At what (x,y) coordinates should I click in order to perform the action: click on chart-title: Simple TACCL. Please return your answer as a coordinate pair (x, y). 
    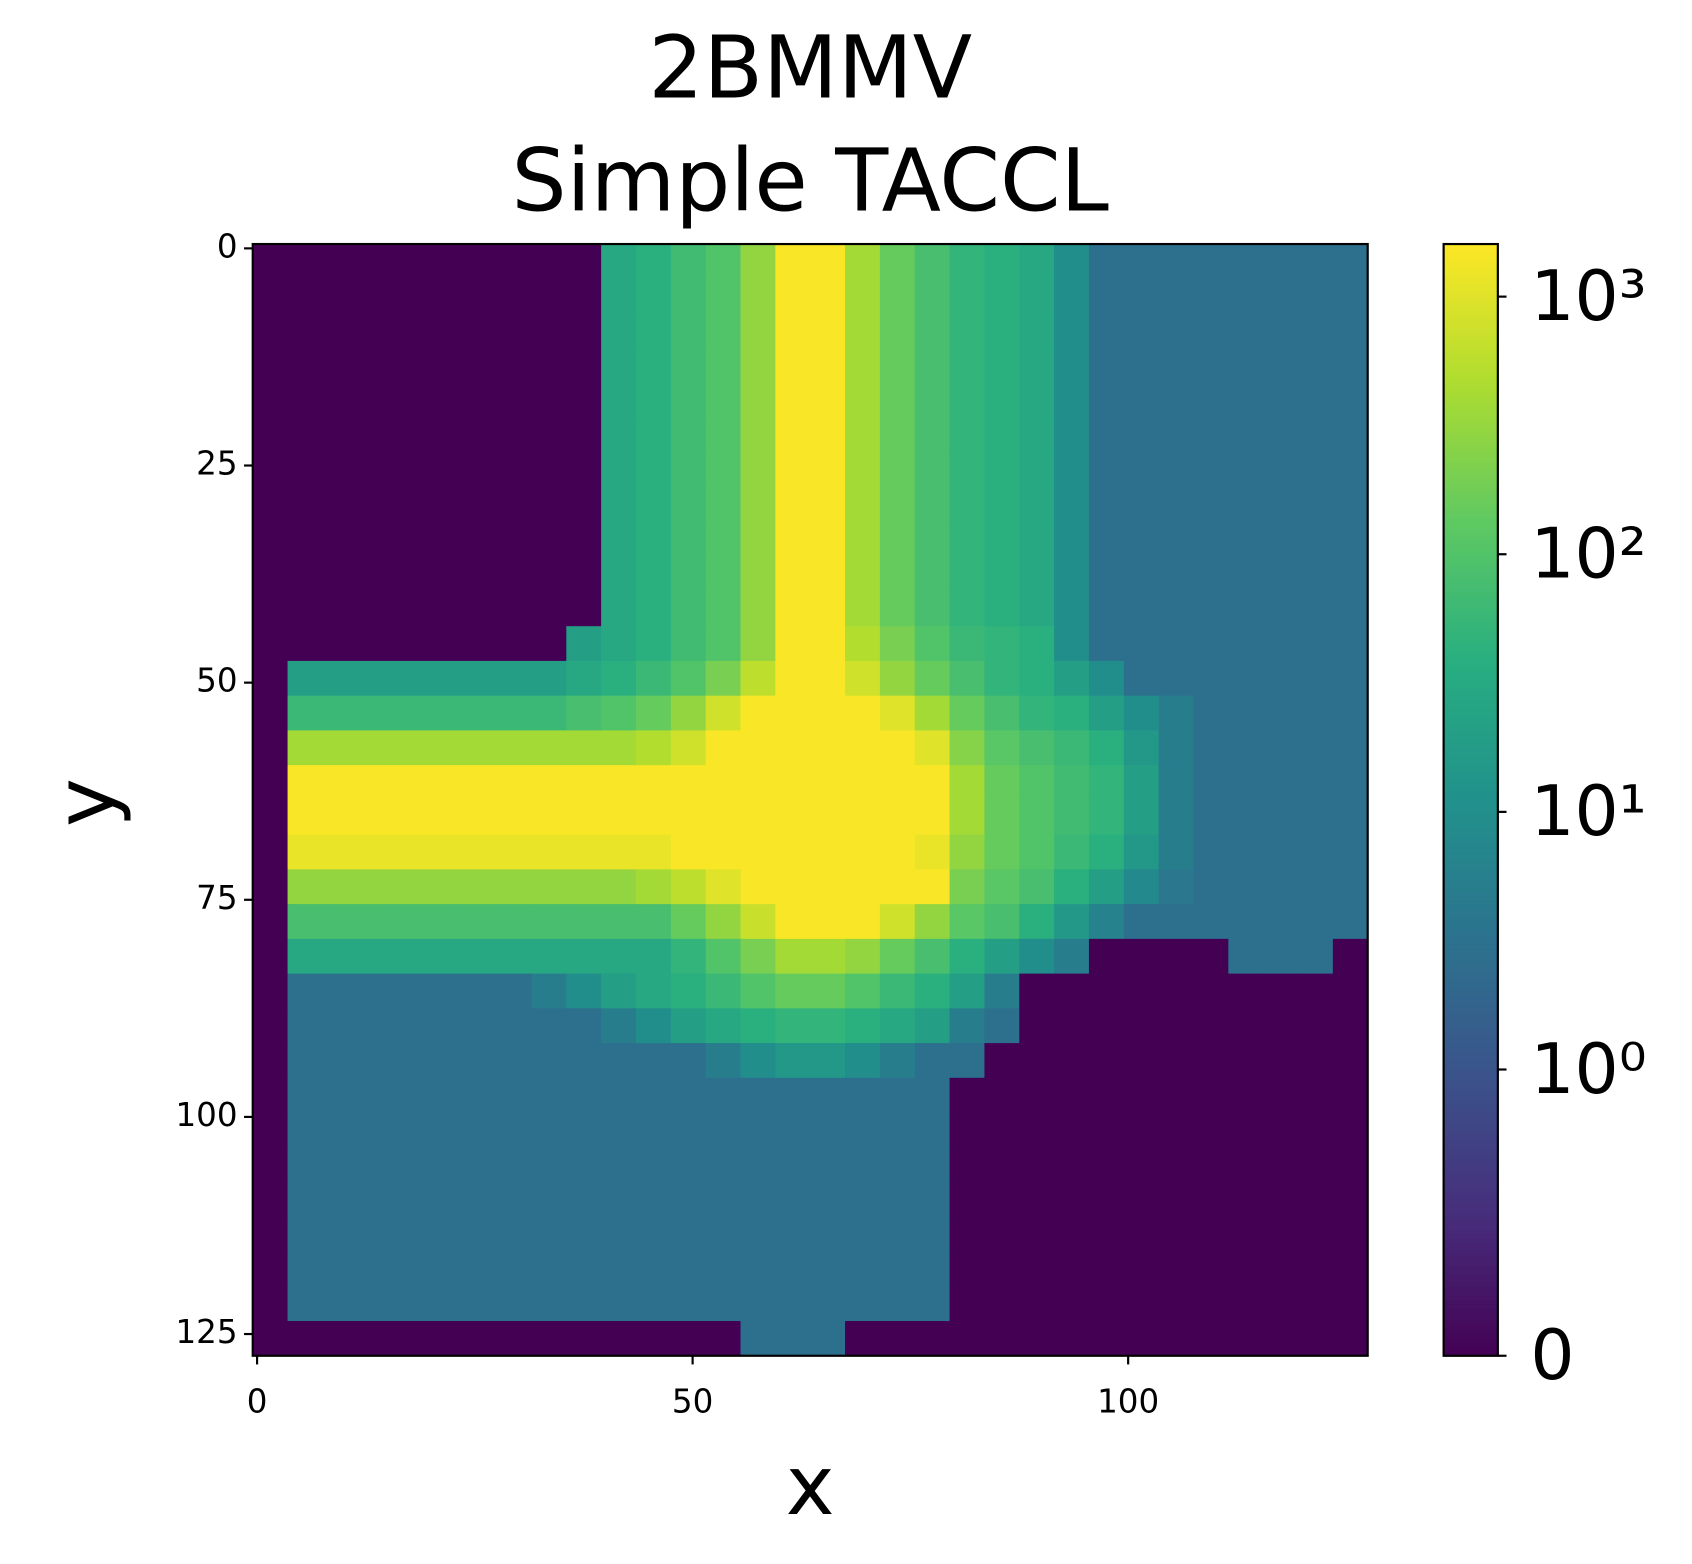
    Looking at the image, I should click on (810, 180).